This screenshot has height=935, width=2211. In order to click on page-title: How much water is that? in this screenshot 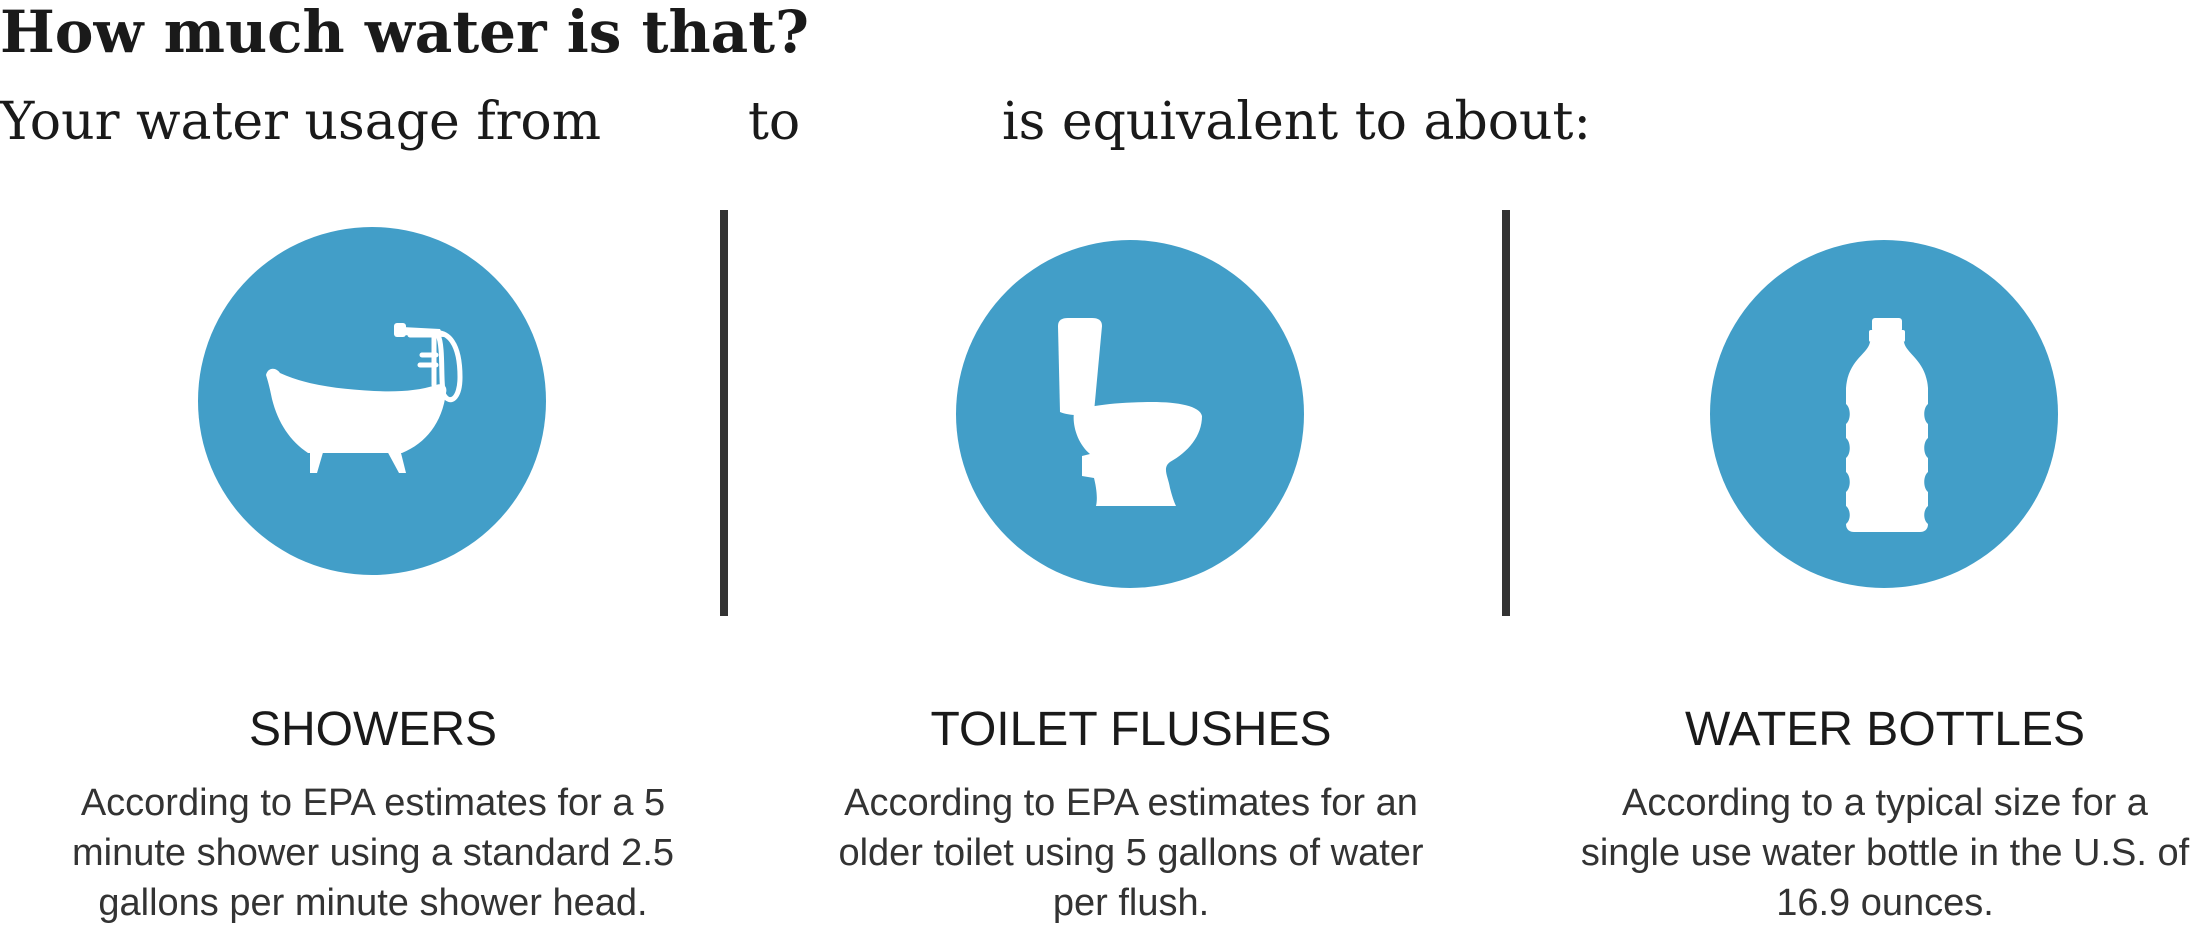, I will do `click(404, 33)`.